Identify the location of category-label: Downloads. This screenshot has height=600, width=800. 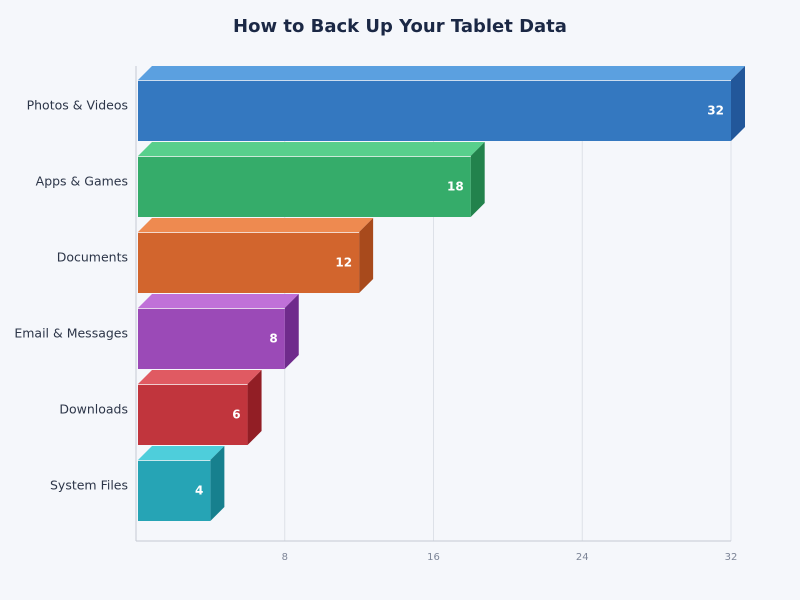
(93, 409).